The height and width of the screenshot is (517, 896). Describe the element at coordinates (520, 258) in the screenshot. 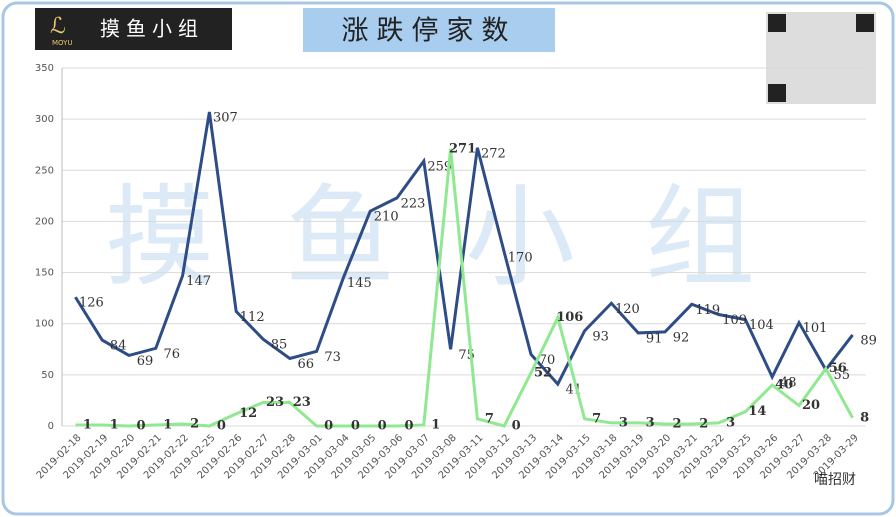

I see `data-label: 170` at that location.